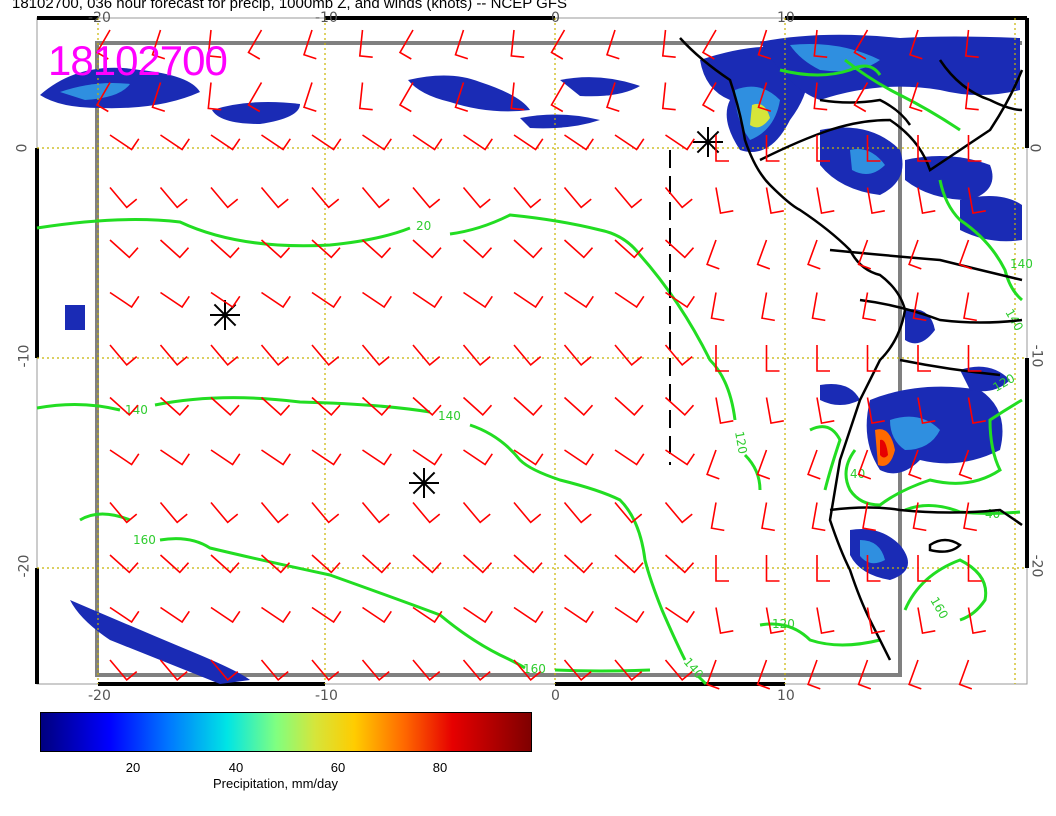  Describe the element at coordinates (786, 18) in the screenshot. I see `top-tick: 10` at that location.